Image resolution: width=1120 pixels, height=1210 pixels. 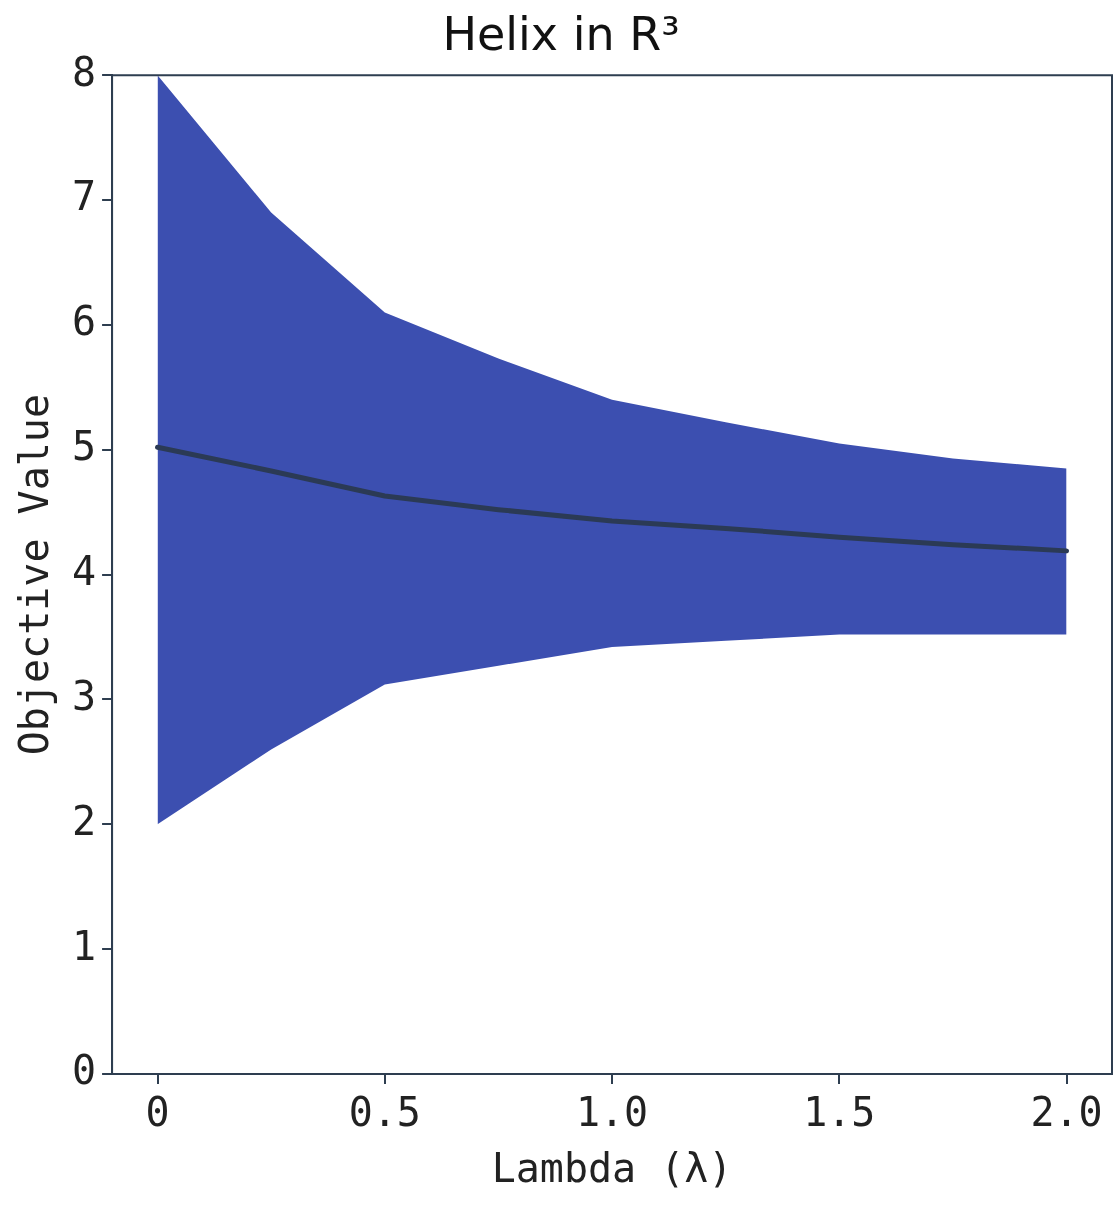 I want to click on x-tick-label: 0, so click(x=157, y=1112).